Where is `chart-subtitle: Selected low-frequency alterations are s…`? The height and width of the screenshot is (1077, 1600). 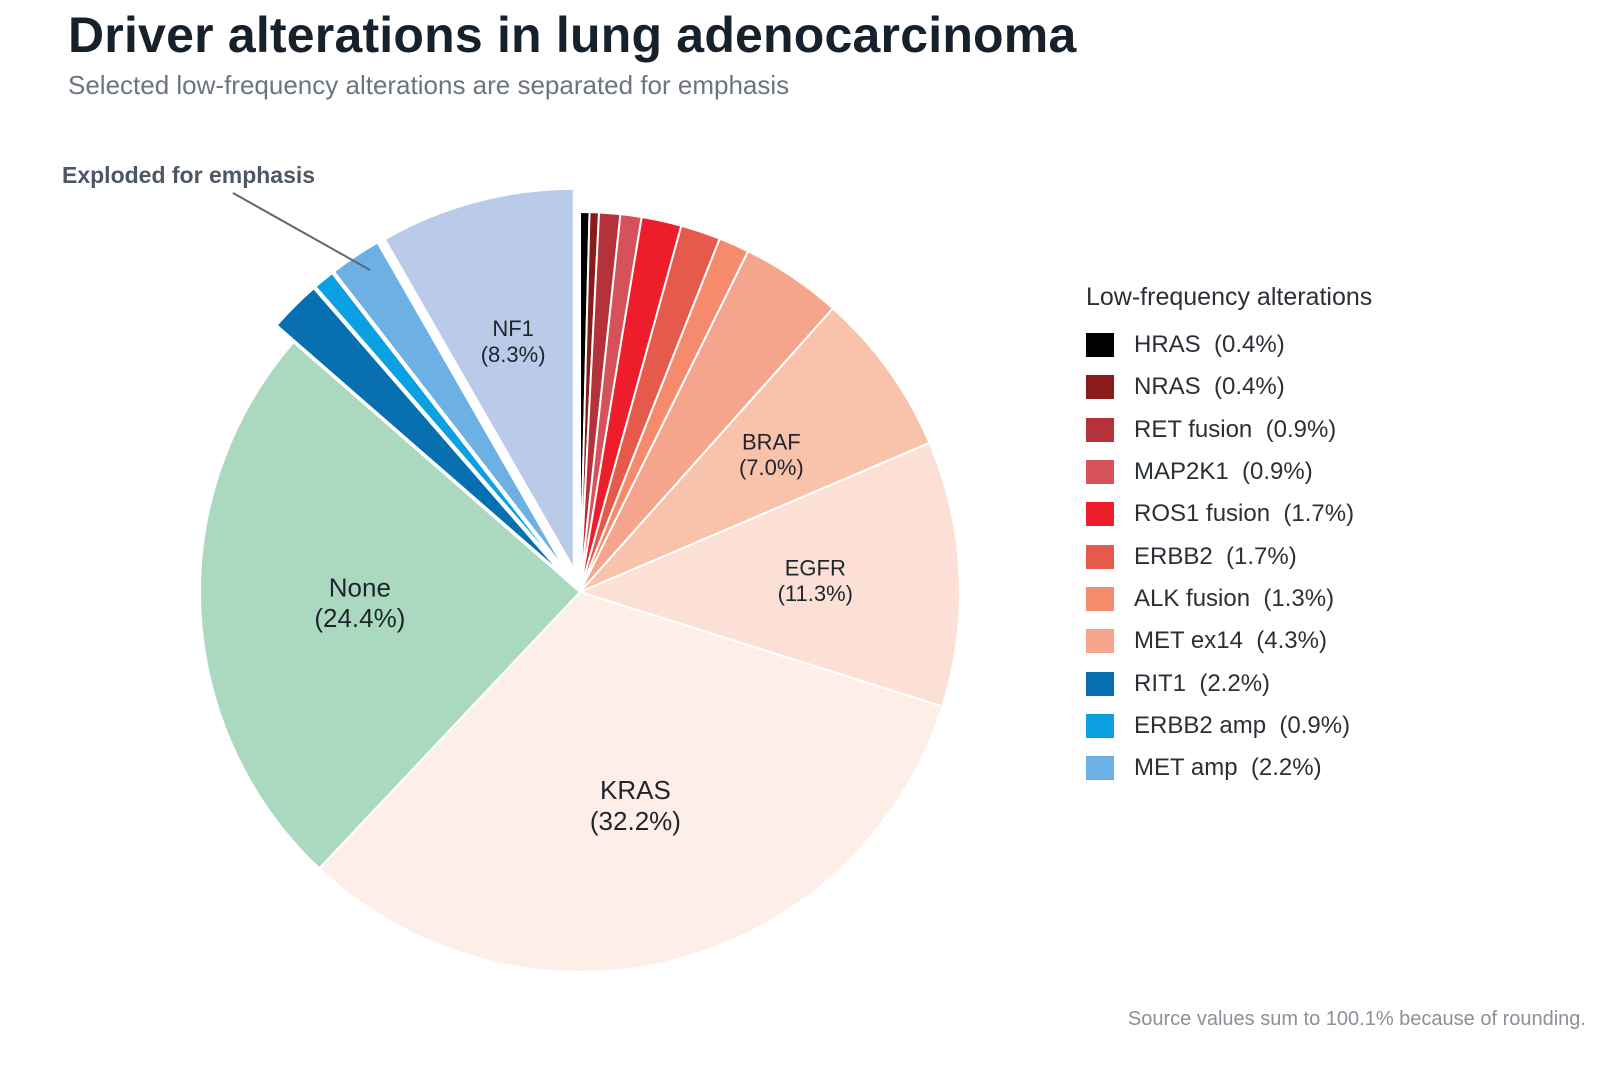
chart-subtitle: Selected low-frequency alterations are s… is located at coordinates (429, 85).